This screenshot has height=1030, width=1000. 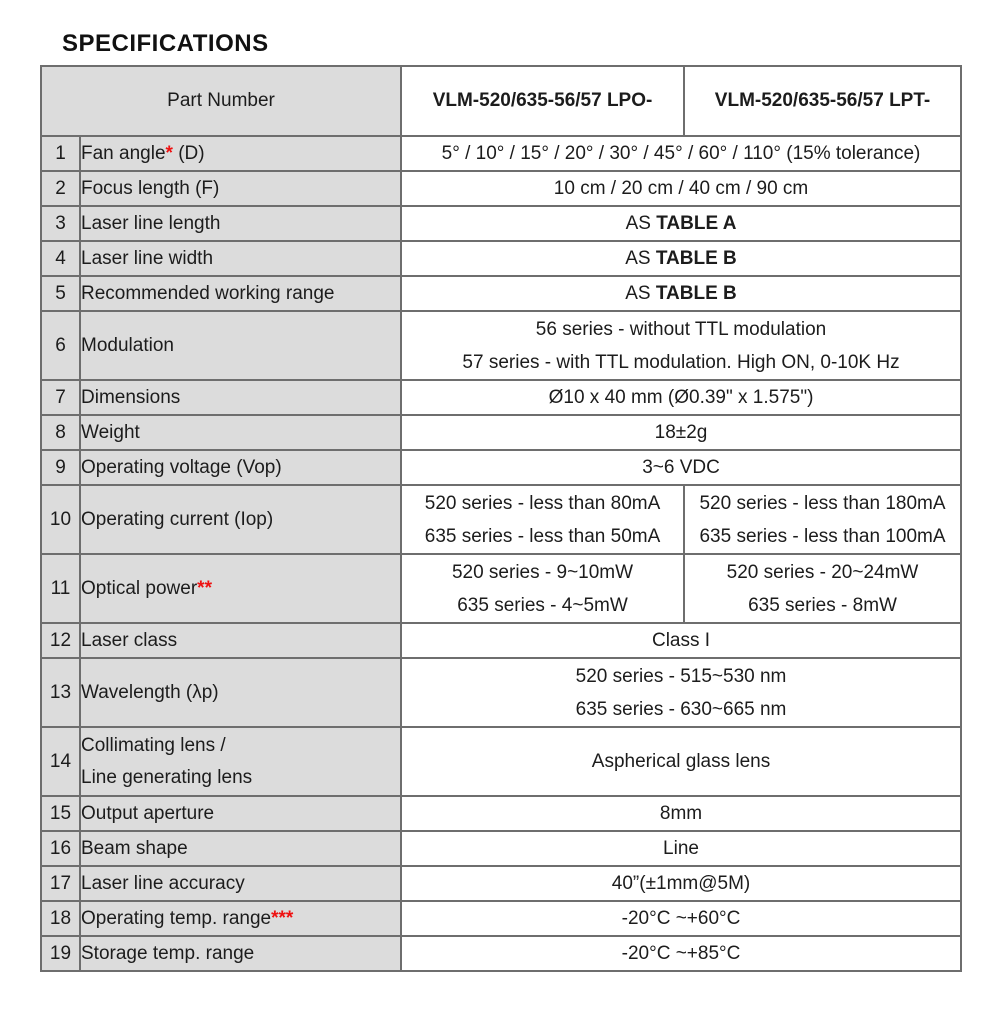 What do you see at coordinates (240, 397) in the screenshot?
I see `row-label: Dimensions` at bounding box center [240, 397].